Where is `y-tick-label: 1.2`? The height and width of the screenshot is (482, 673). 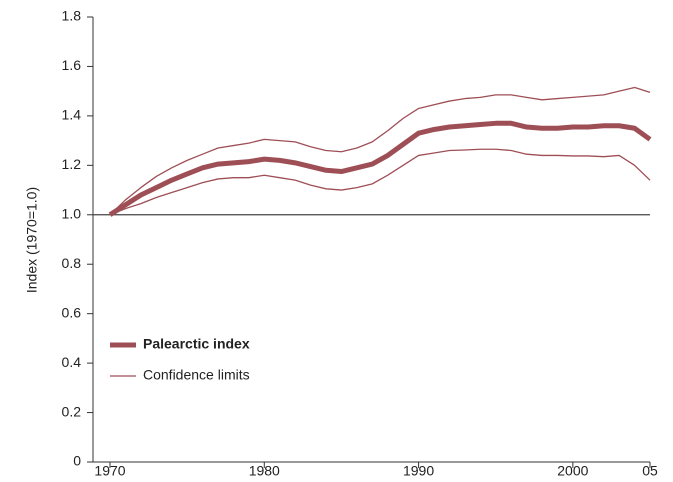 y-tick-label: 1.2 is located at coordinates (72, 164).